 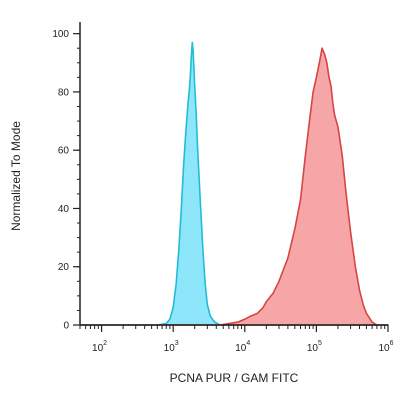 What do you see at coordinates (66, 180) in the screenshot?
I see `y-ticks: 0 20 40 60 80 100` at bounding box center [66, 180].